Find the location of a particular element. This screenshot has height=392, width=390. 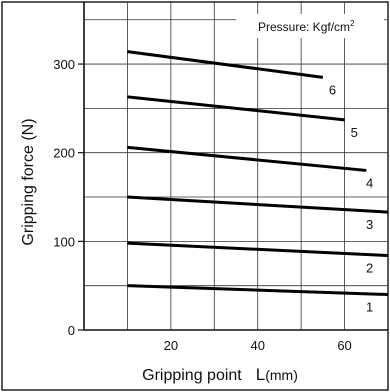

y-tick-label: 0 is located at coordinates (71, 330).